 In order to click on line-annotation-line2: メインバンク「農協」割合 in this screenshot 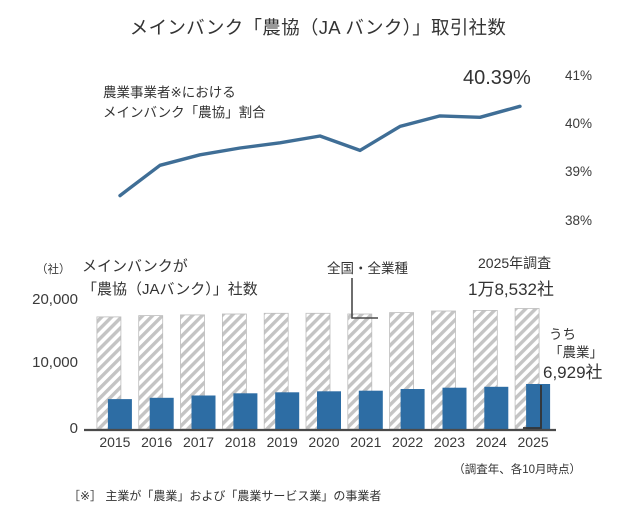, I will do `click(184, 112)`.